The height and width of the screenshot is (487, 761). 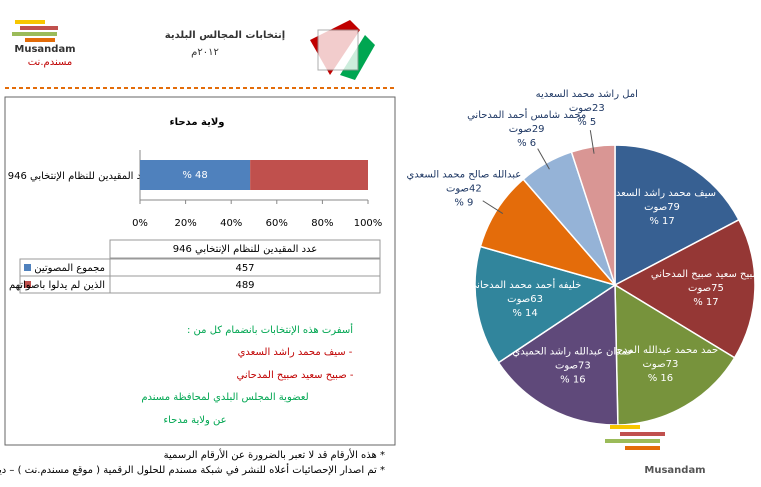 I want to click on bottom-logo-text: Musandam, so click(x=674, y=470).